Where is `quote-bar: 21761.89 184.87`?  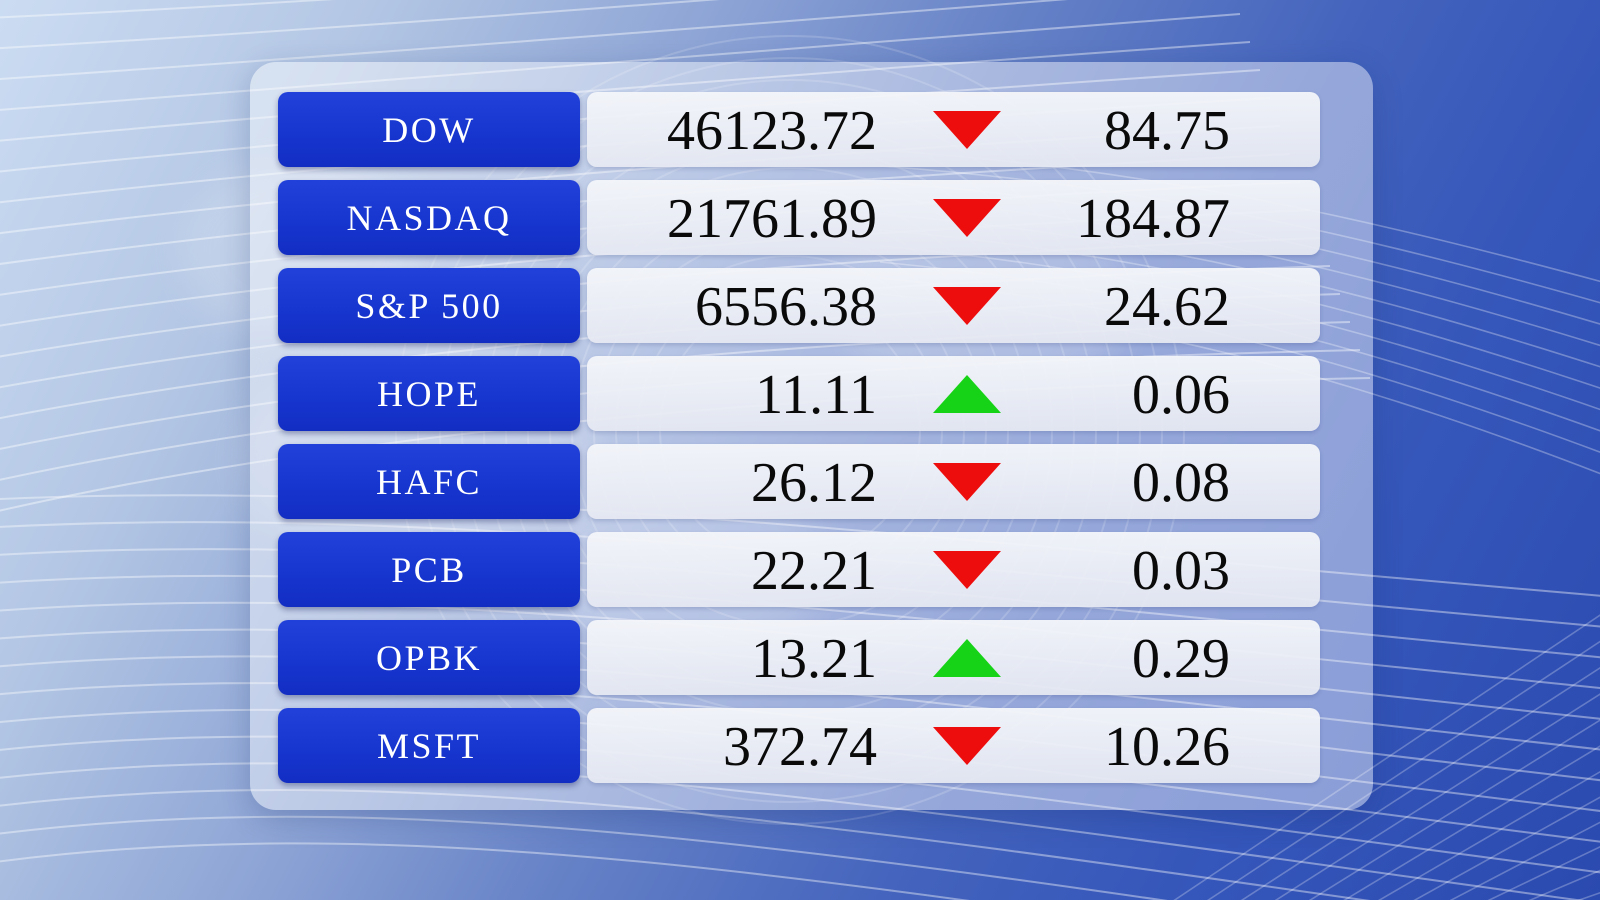
quote-bar: 21761.89 184.87 is located at coordinates (953, 217).